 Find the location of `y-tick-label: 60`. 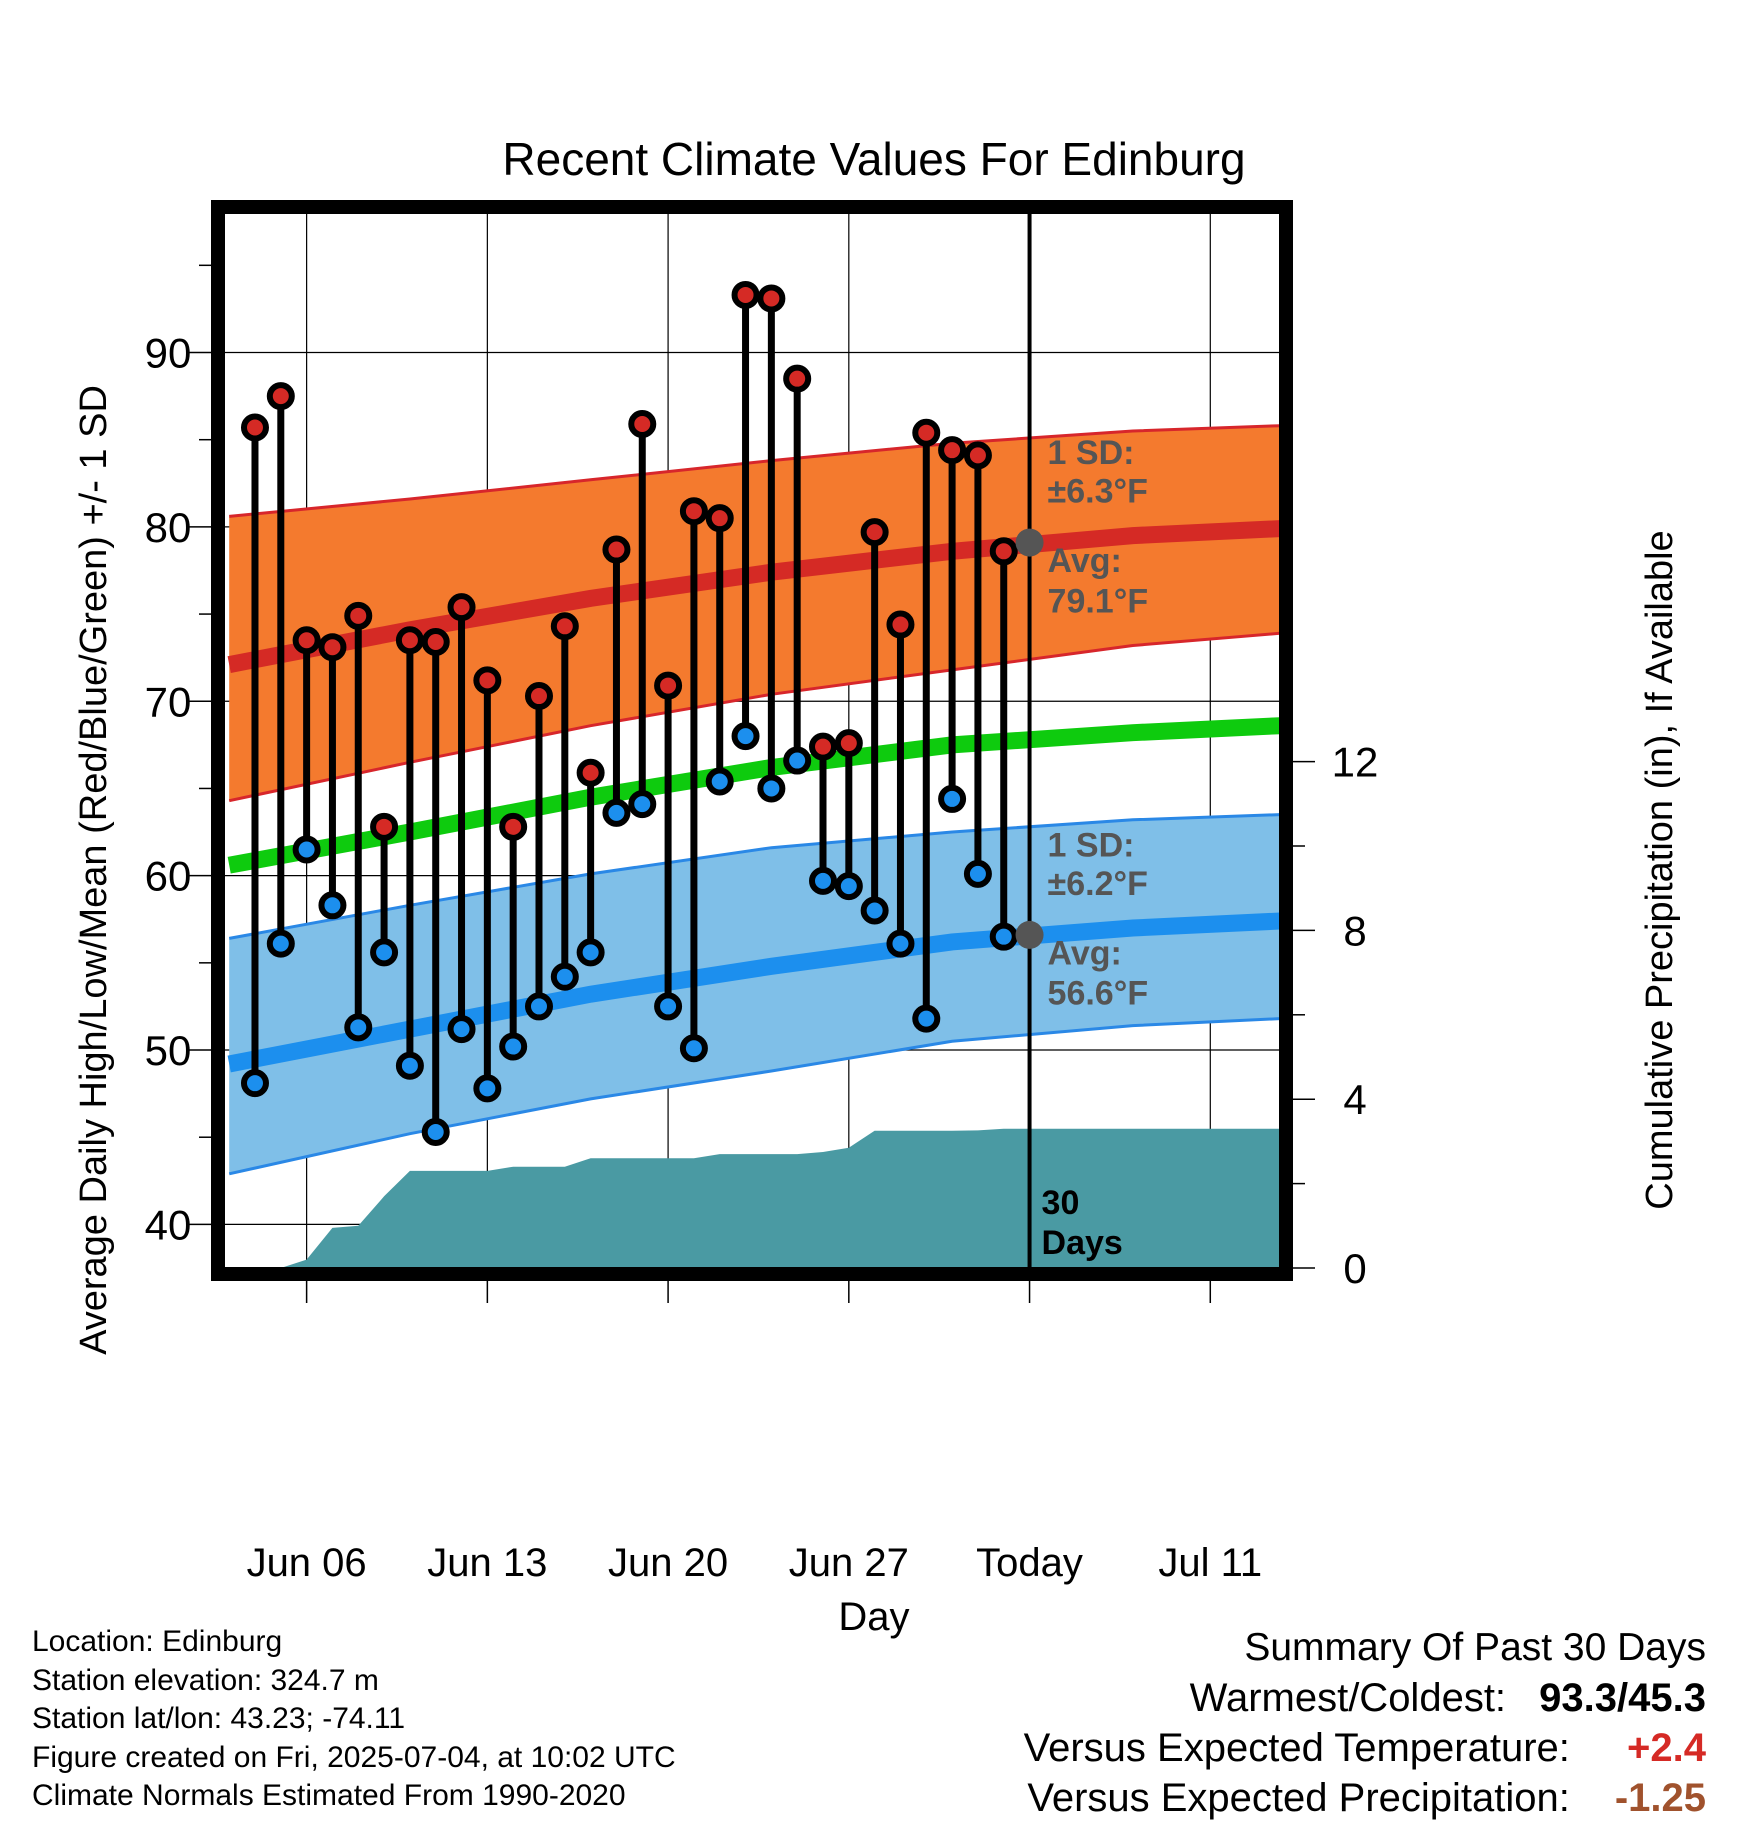

y-tick-label: 60 is located at coordinates (168, 876).